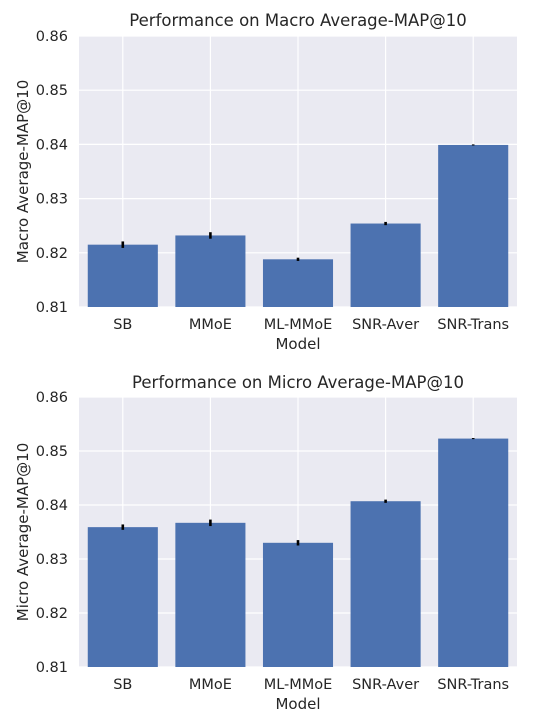  What do you see at coordinates (298, 382) in the screenshot?
I see `chart-title: Performance on Micro Average-MAP@10` at bounding box center [298, 382].